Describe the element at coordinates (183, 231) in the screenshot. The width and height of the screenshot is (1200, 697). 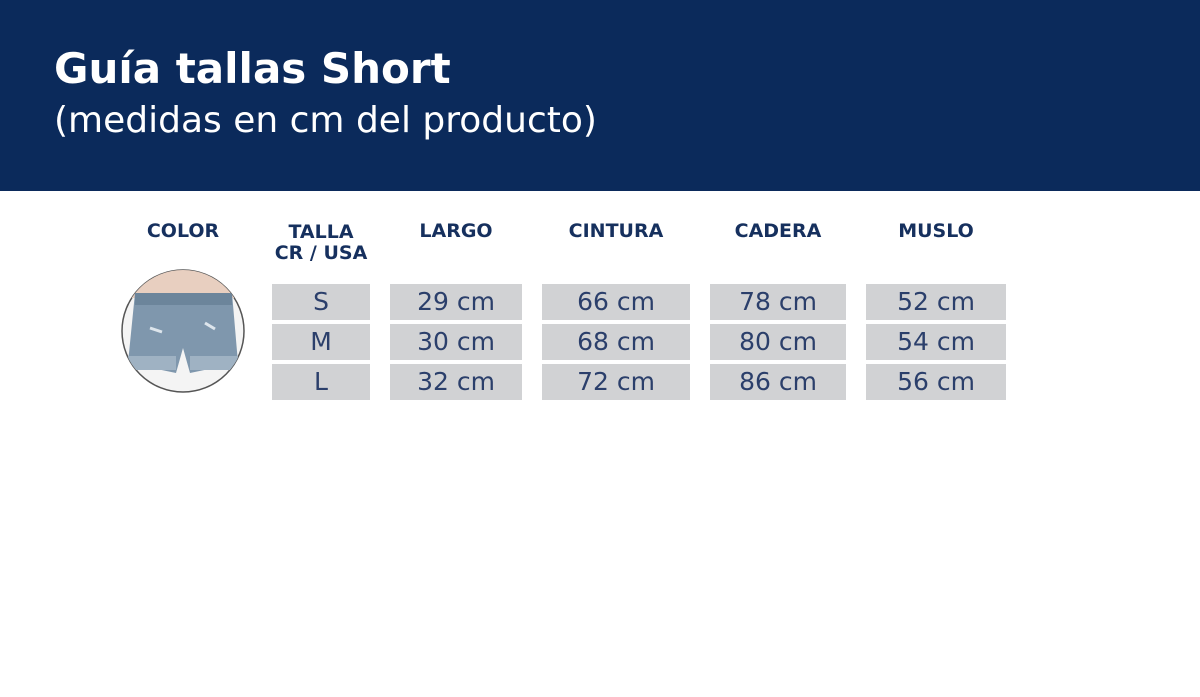
I see `column-header: COLOR` at that location.